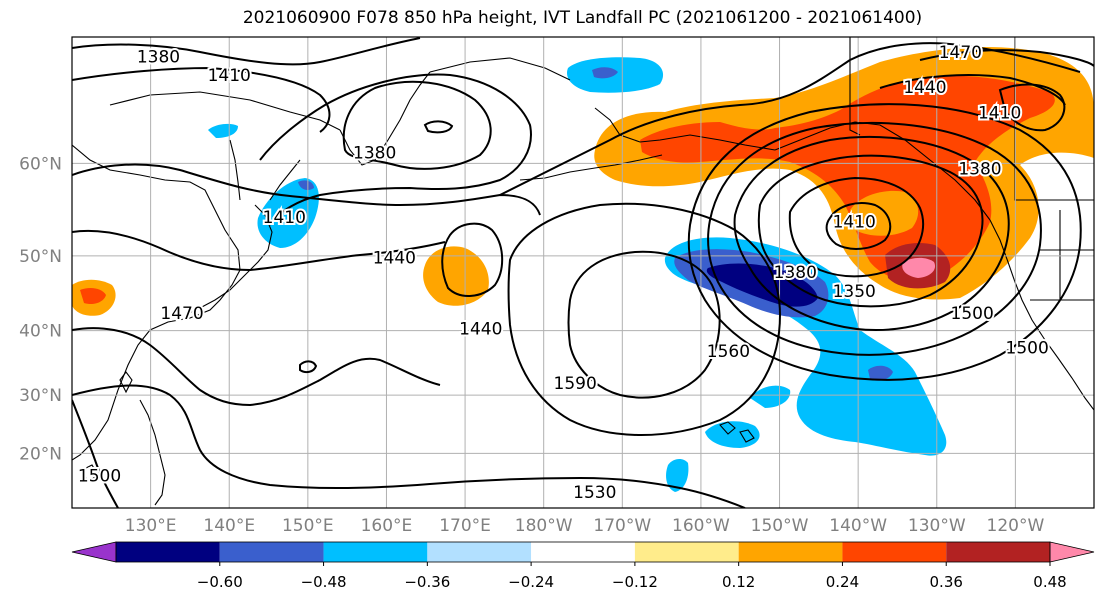  What do you see at coordinates (858, 526) in the screenshot?
I see `lon-label: 140°W` at bounding box center [858, 526].